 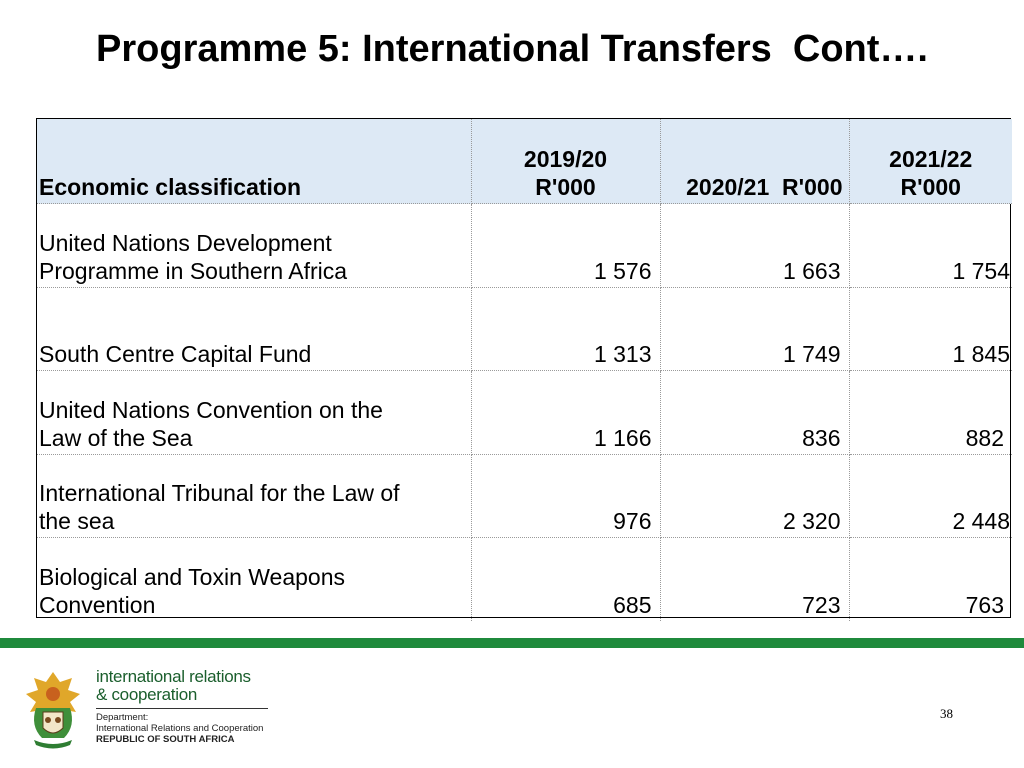 What do you see at coordinates (53, 710) in the screenshot?
I see `coat-of-arms-icon` at bounding box center [53, 710].